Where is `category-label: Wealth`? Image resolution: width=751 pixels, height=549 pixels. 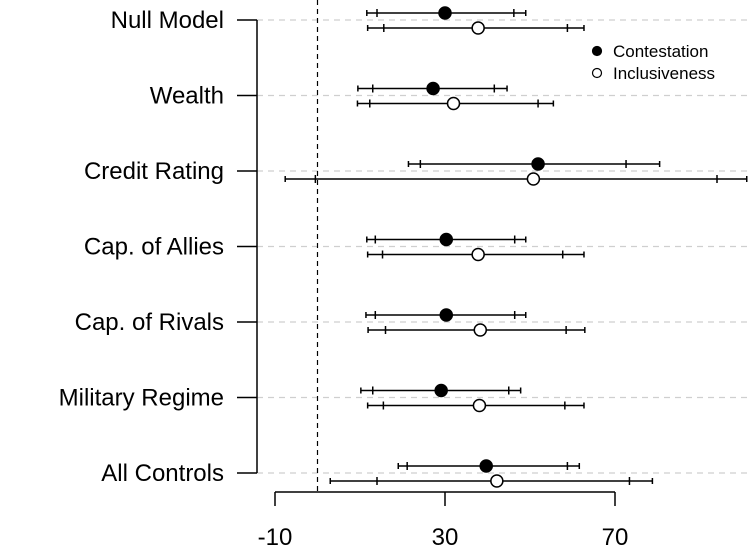
category-label: Wealth is located at coordinates (187, 96).